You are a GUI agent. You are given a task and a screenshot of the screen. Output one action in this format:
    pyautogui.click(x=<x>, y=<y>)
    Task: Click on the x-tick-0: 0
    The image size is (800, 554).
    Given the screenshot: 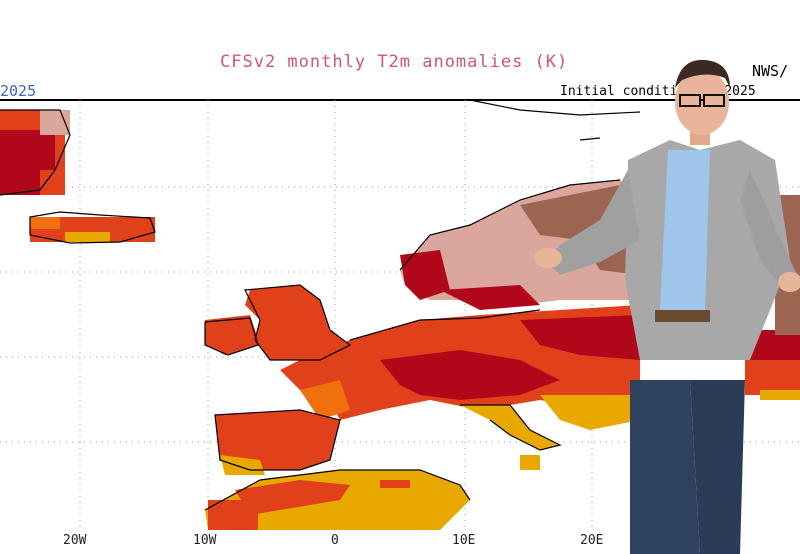 What is the action you would take?
    pyautogui.click(x=335, y=540)
    